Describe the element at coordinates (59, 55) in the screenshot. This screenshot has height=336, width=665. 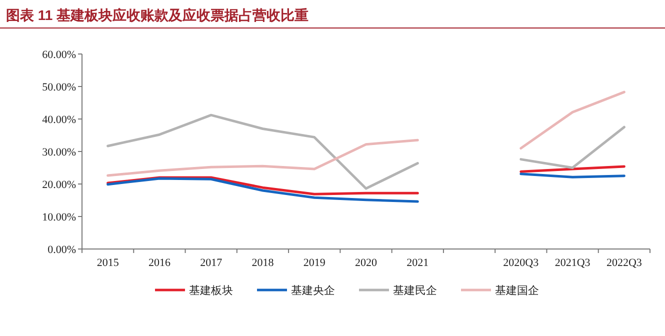
I see `y-tick-label: 60.00%` at that location.